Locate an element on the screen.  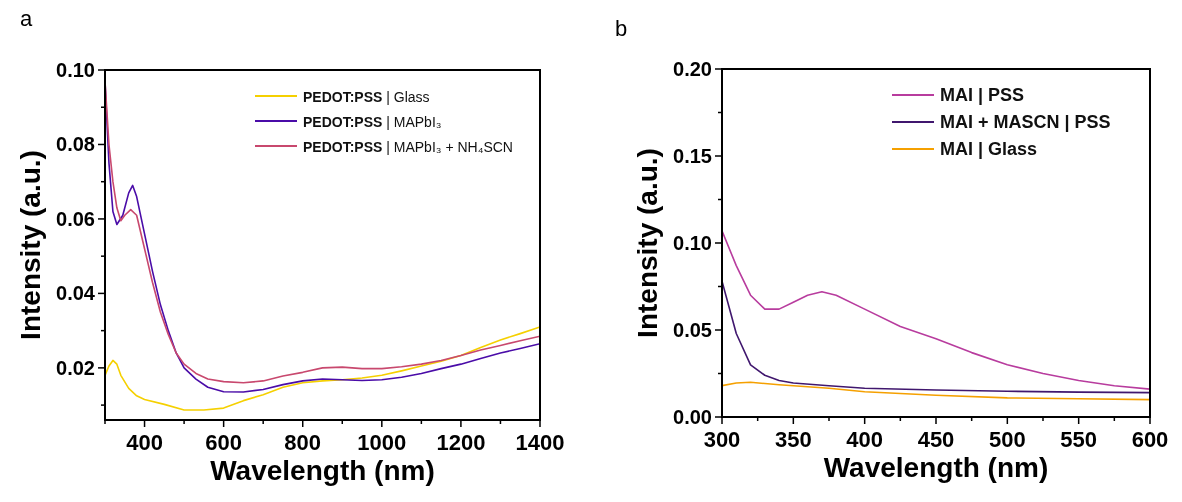
x-tick-label: 800 is located at coordinates (303, 442).